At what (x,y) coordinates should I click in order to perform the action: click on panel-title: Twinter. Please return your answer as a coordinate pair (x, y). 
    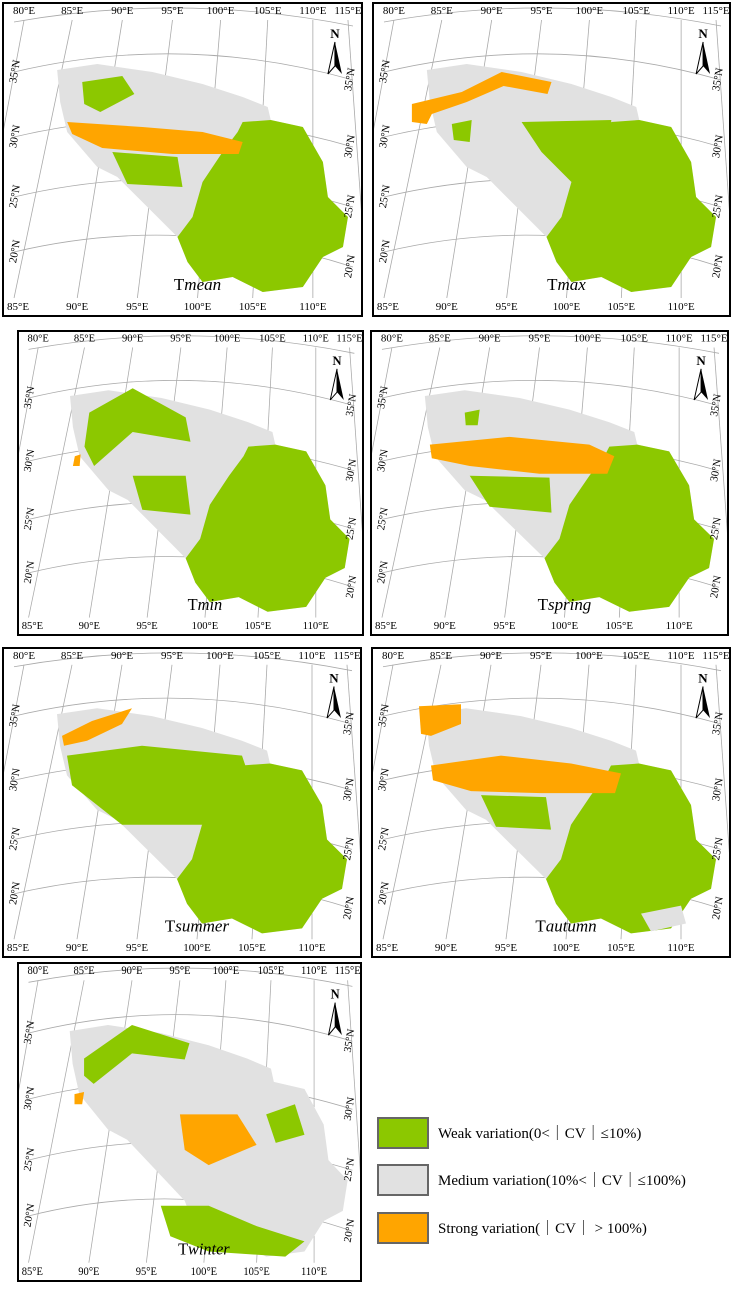
    Looking at the image, I should click on (204, 1249).